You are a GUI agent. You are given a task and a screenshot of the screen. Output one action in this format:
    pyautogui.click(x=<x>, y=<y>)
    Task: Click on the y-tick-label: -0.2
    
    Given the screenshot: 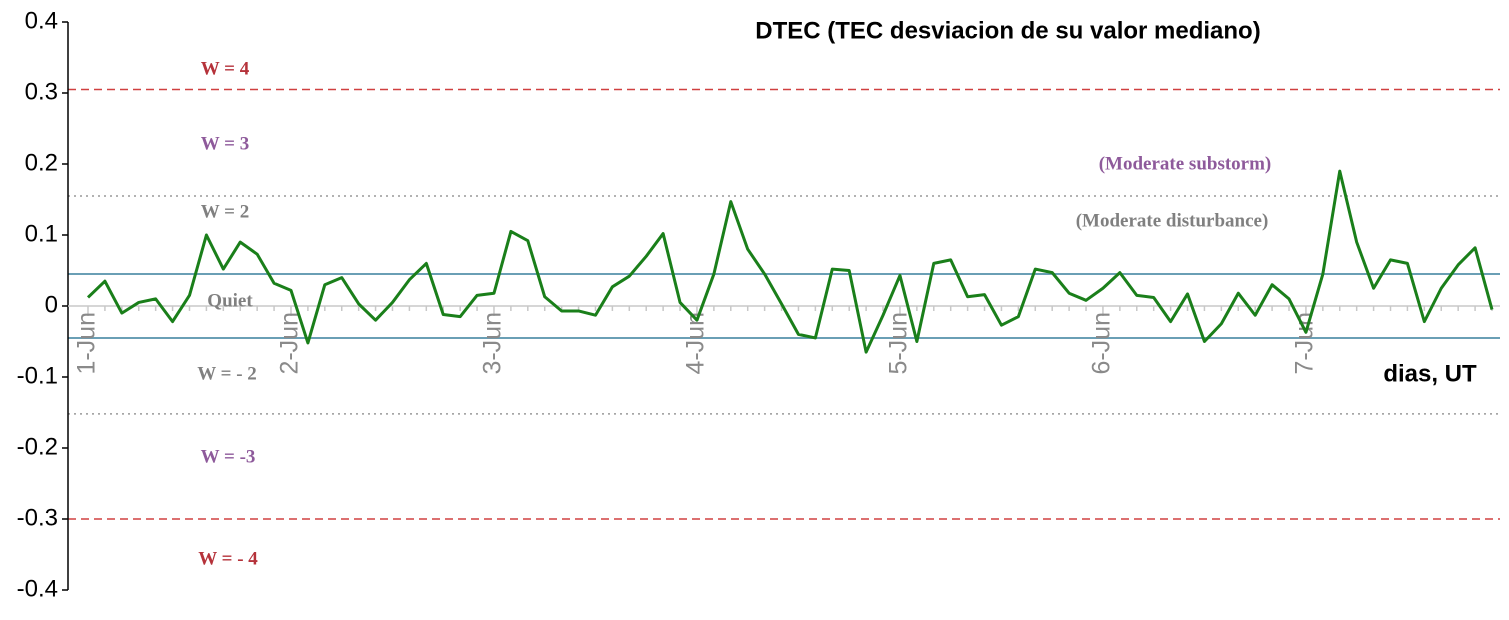 What is the action you would take?
    pyautogui.click(x=37, y=446)
    